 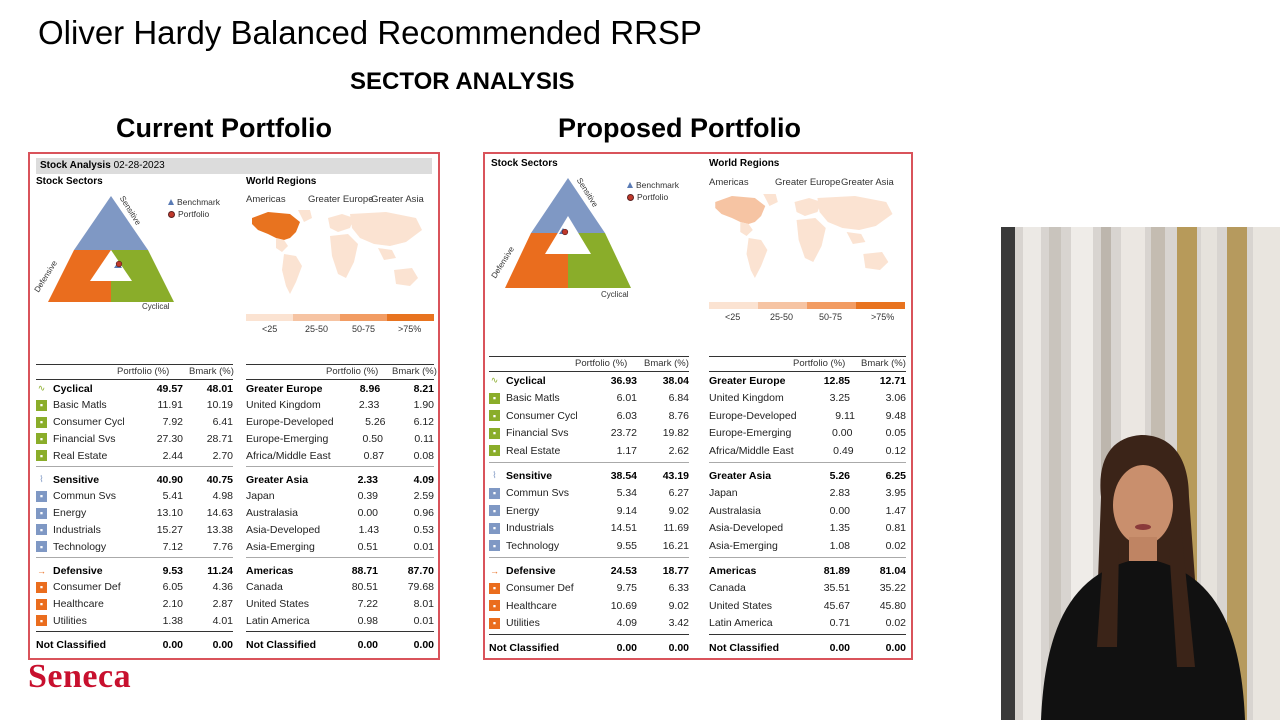 What do you see at coordinates (626, 510) in the screenshot?
I see `portfolio-value: 9.14` at bounding box center [626, 510].